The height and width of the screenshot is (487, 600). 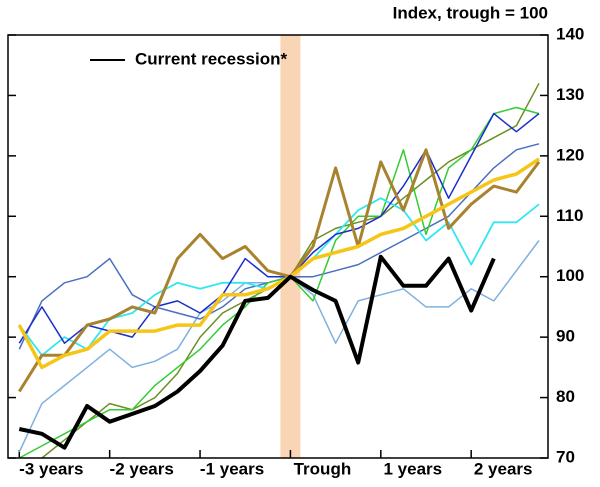 I want to click on y-tick-label: 100, so click(x=570, y=275).